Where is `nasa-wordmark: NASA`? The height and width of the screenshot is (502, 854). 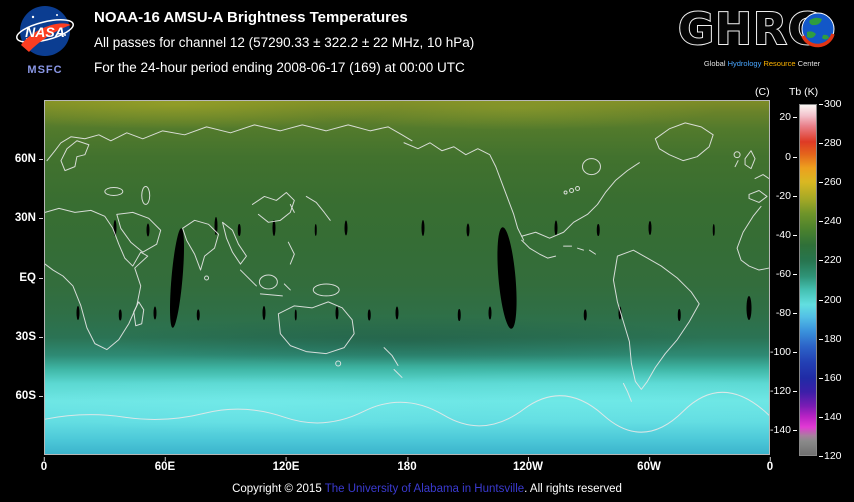
nasa-wordmark: NASA is located at coordinates (45, 32).